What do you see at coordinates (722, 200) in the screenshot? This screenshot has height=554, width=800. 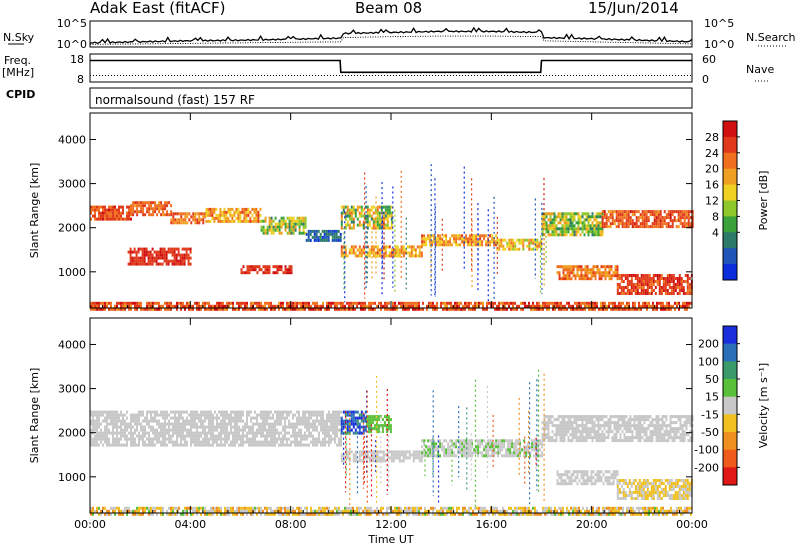 I see `power-colorbar: 28 24 20 16 12 8 4` at bounding box center [722, 200].